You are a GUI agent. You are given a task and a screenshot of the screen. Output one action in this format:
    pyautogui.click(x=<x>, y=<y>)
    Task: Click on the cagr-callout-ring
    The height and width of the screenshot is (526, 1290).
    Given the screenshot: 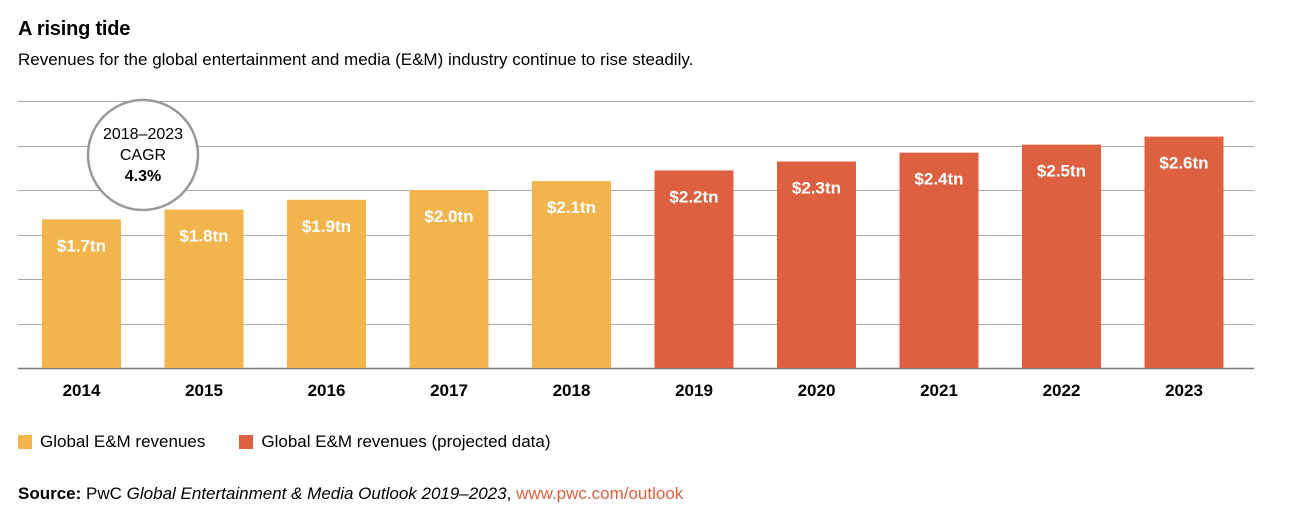 What is the action you would take?
    pyautogui.click(x=143, y=155)
    